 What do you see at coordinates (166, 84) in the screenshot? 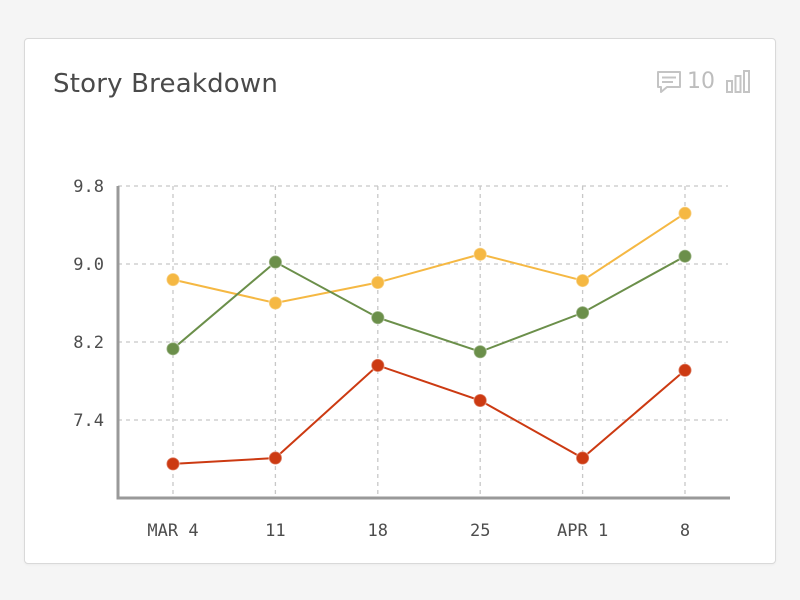
I see `card-title: Story Breakdown` at bounding box center [166, 84].